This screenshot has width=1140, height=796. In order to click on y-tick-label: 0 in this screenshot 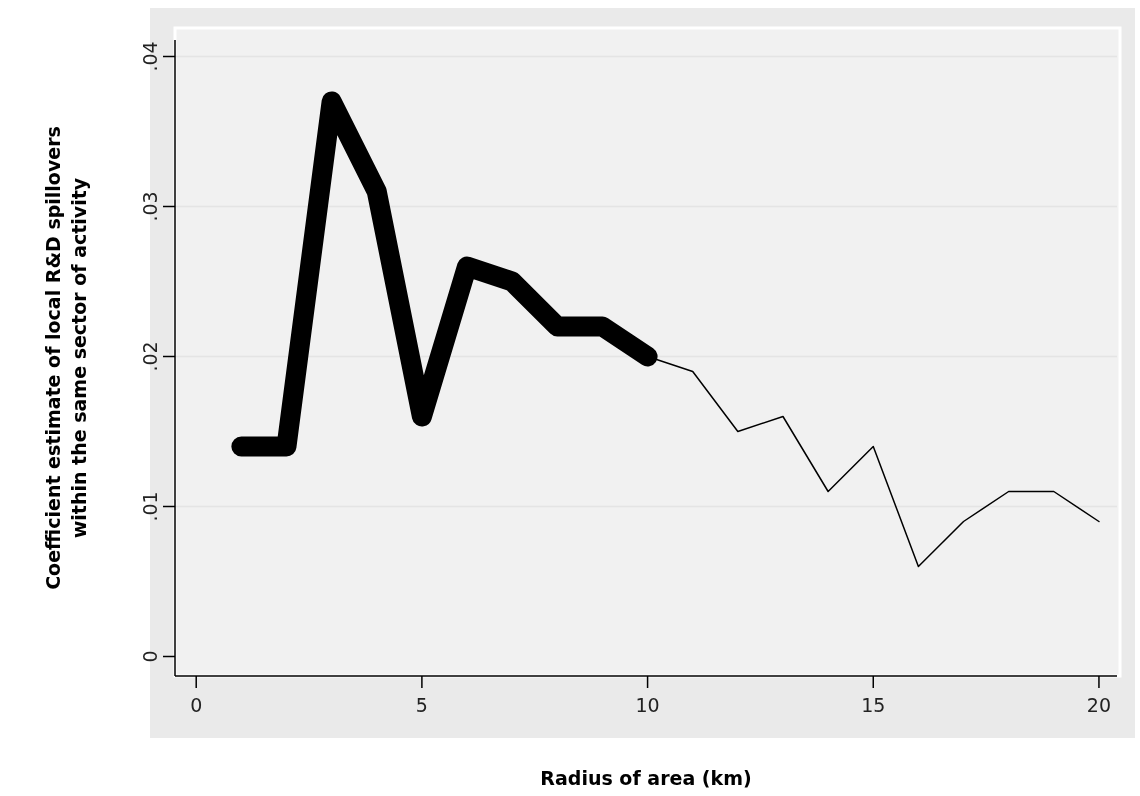, I will do `click(150, 656)`.